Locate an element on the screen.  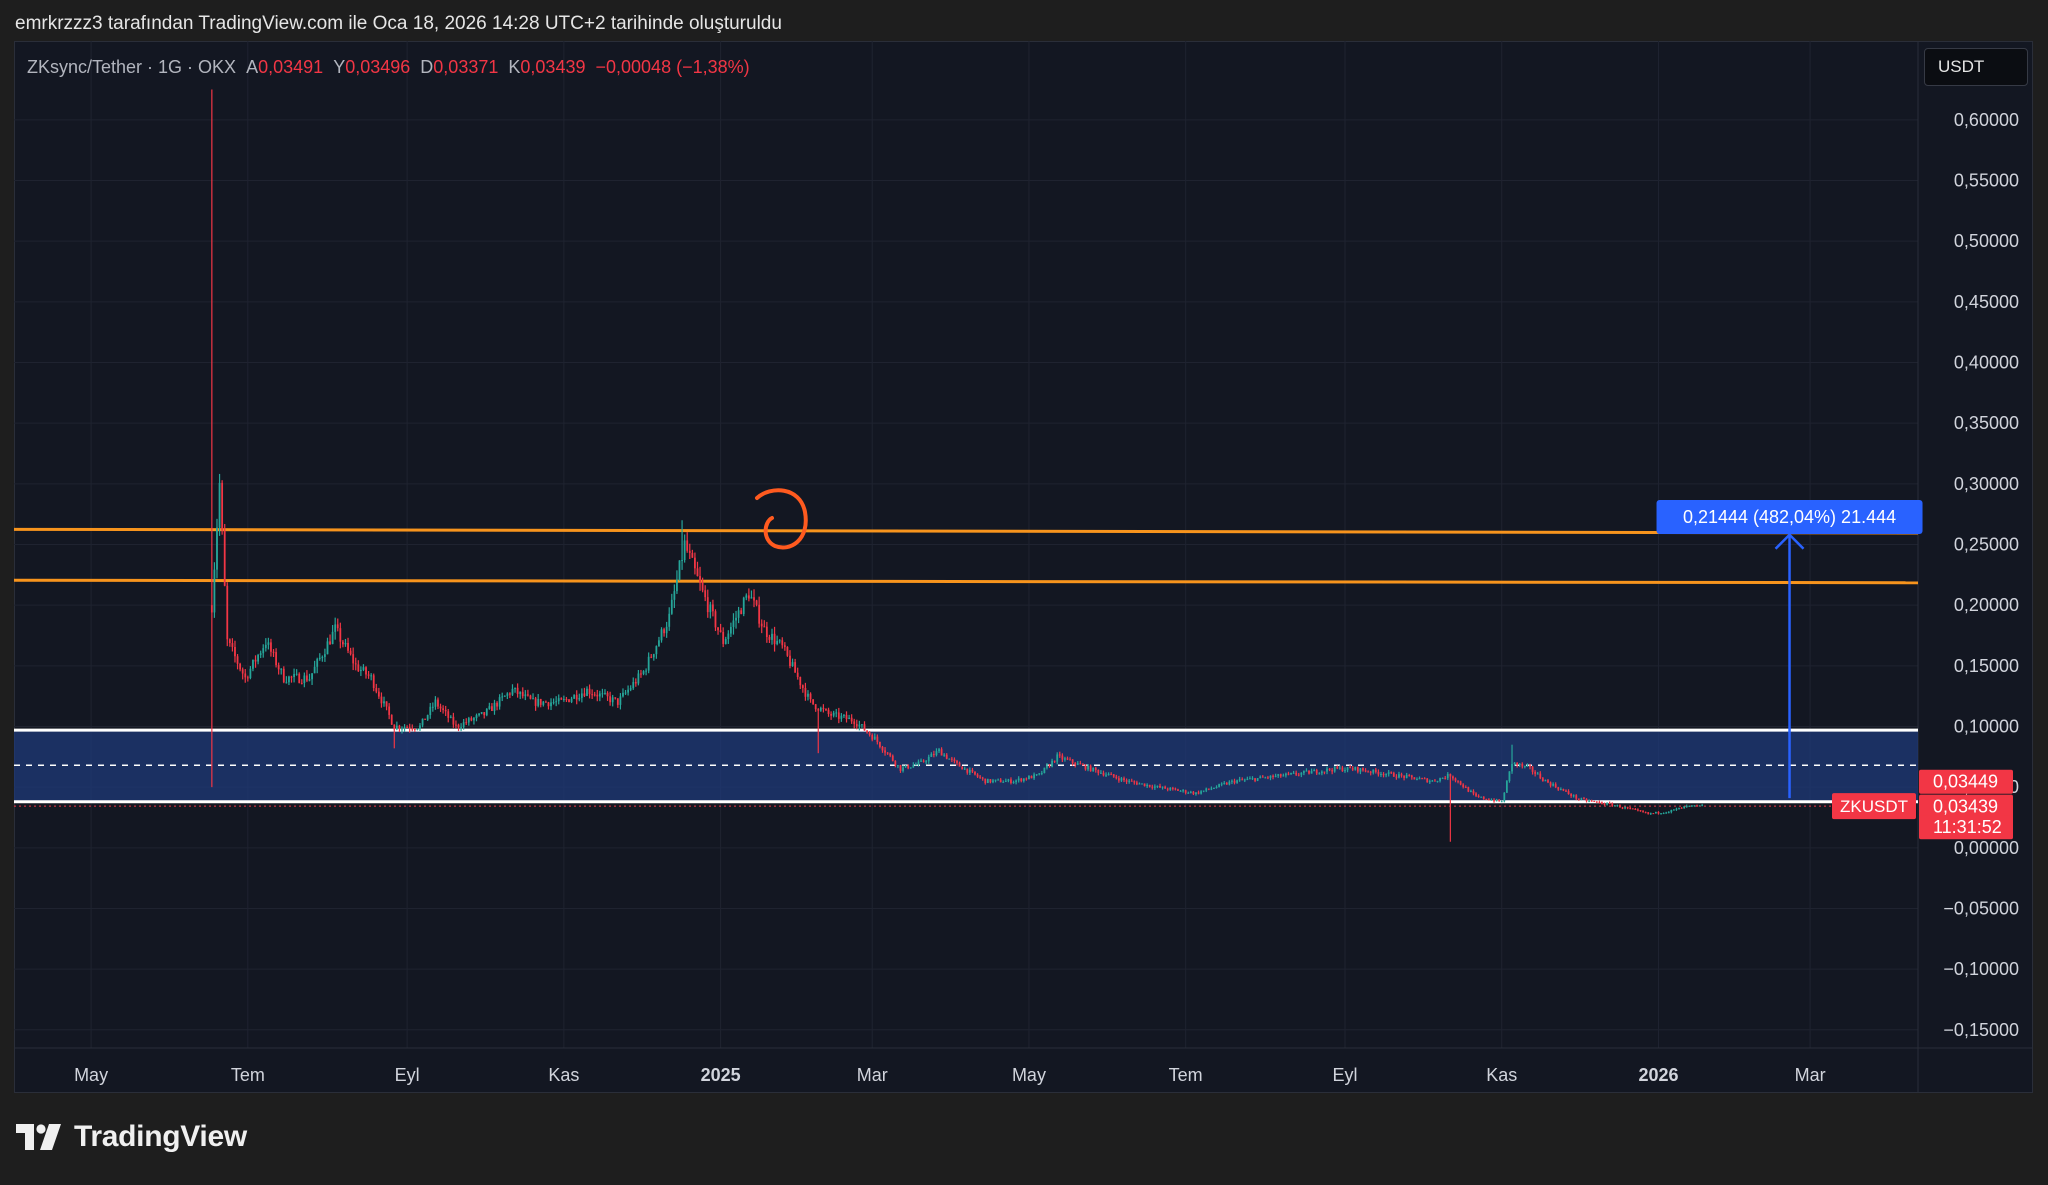
open-value: 0,03491 is located at coordinates (291, 67).